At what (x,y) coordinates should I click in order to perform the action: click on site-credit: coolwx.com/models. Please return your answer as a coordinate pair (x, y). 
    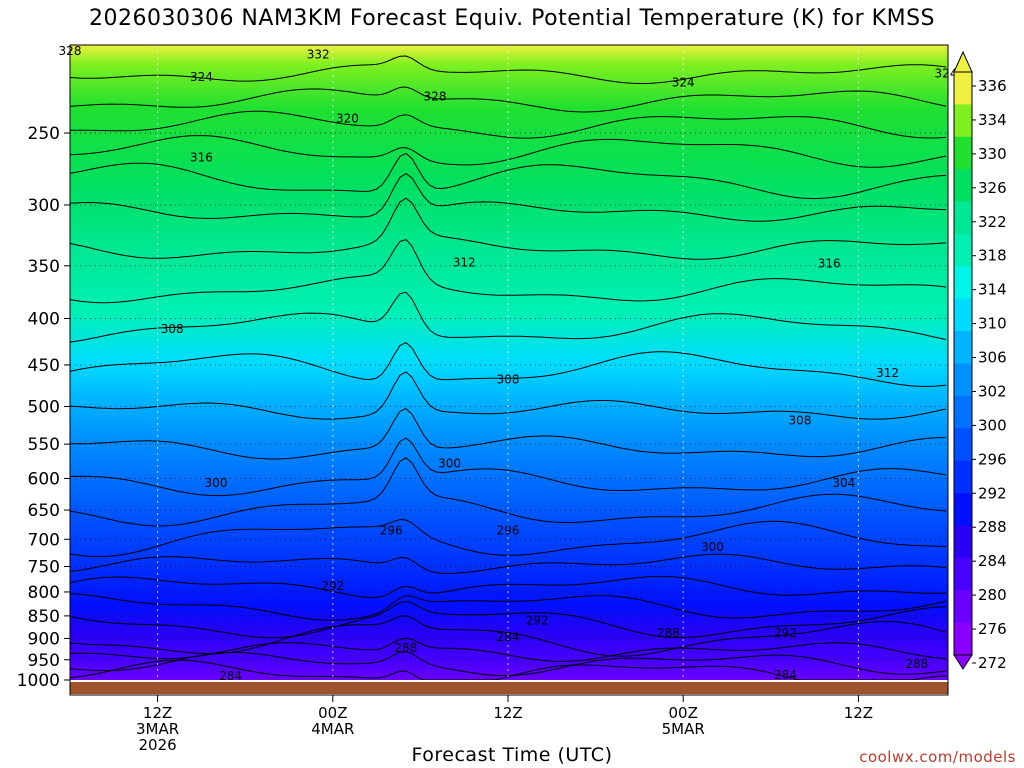
    Looking at the image, I should click on (937, 757).